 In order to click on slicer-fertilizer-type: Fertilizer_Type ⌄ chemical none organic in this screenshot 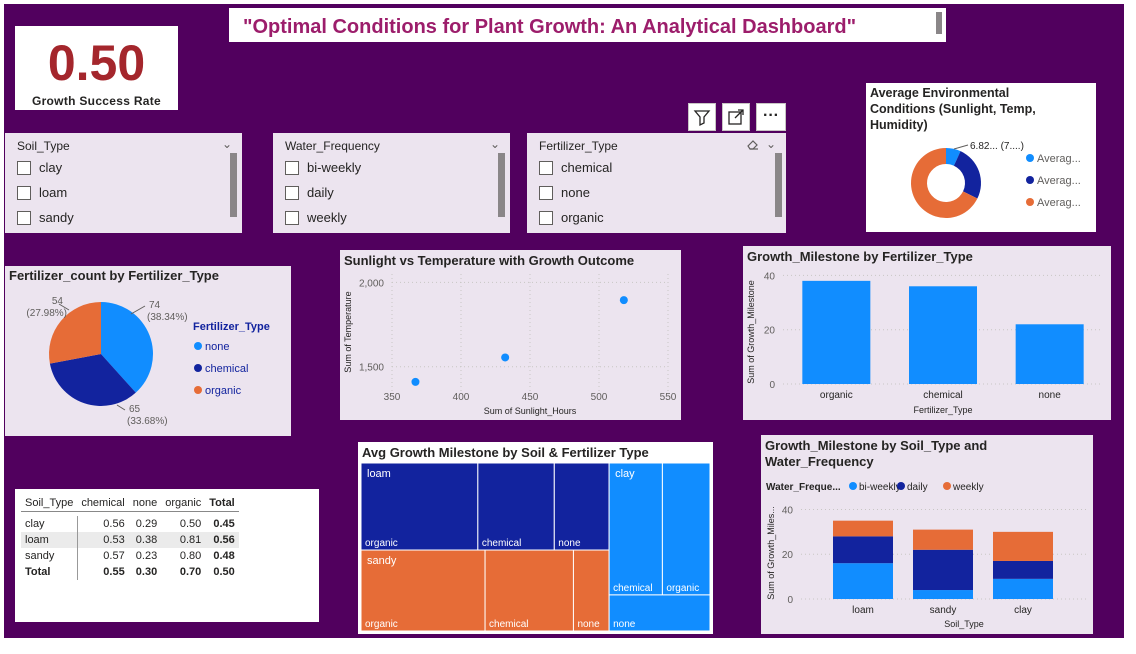, I will do `click(656, 183)`.